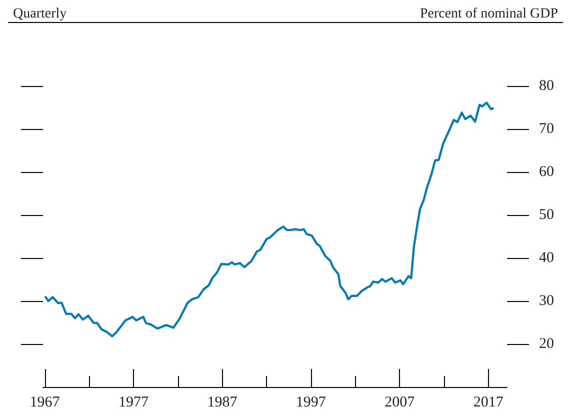  I want to click on x-tick-label: 1997, so click(311, 402).